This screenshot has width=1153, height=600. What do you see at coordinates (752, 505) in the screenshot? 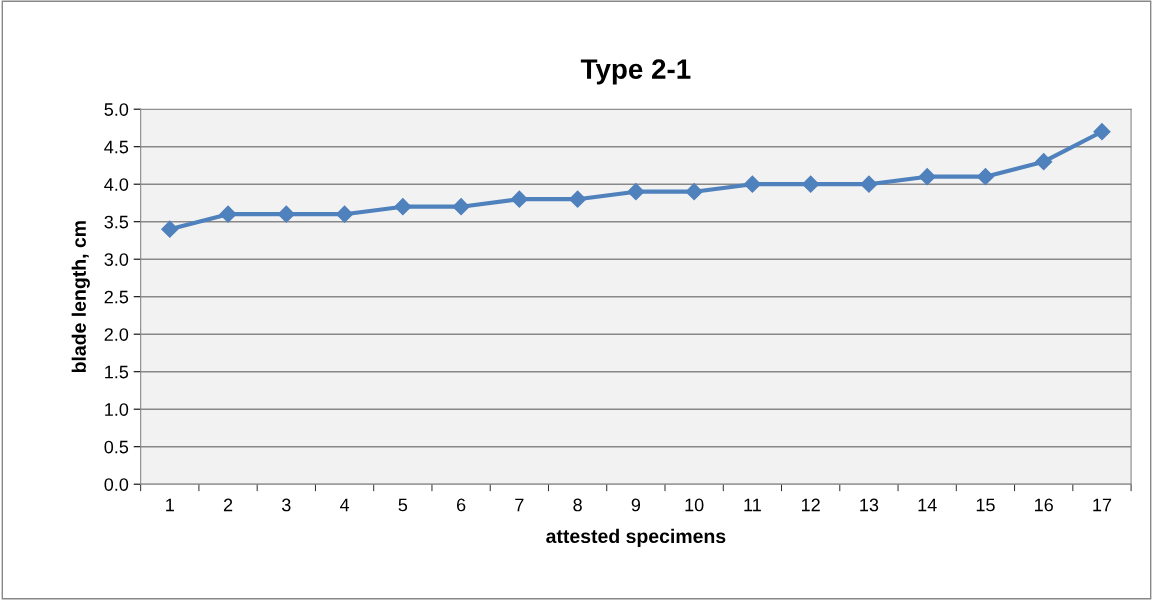
I see `x-tick-label: 11` at bounding box center [752, 505].